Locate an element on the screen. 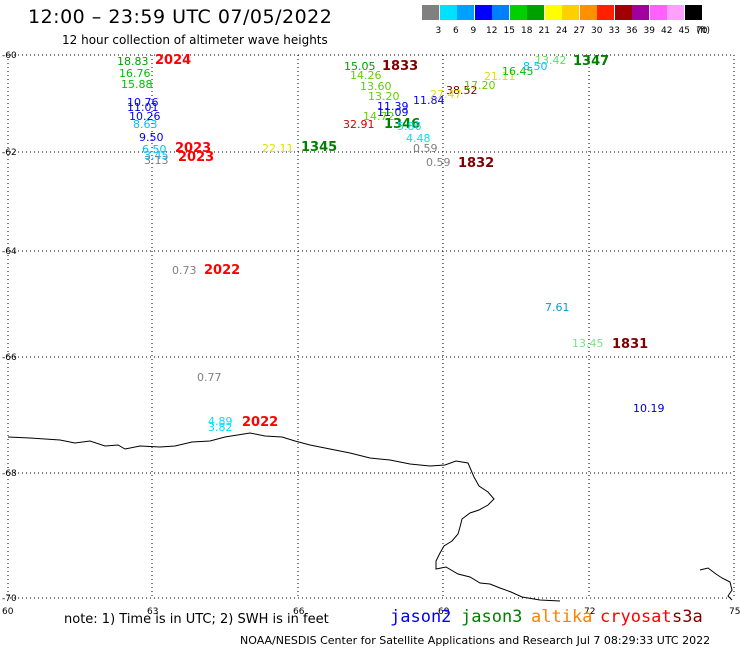  wave-height-label: 11.39 is located at coordinates (393, 106).